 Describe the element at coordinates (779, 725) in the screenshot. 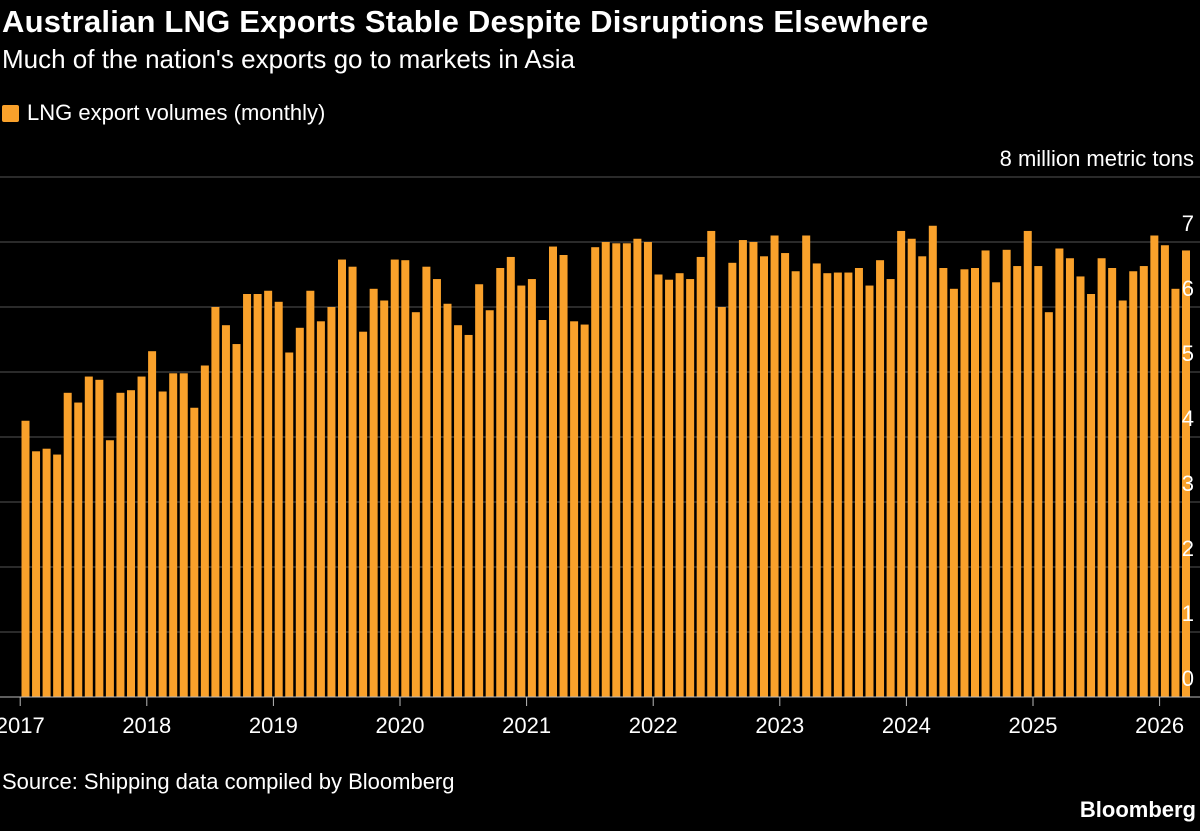

I see `x-tick-label: 2023` at that location.